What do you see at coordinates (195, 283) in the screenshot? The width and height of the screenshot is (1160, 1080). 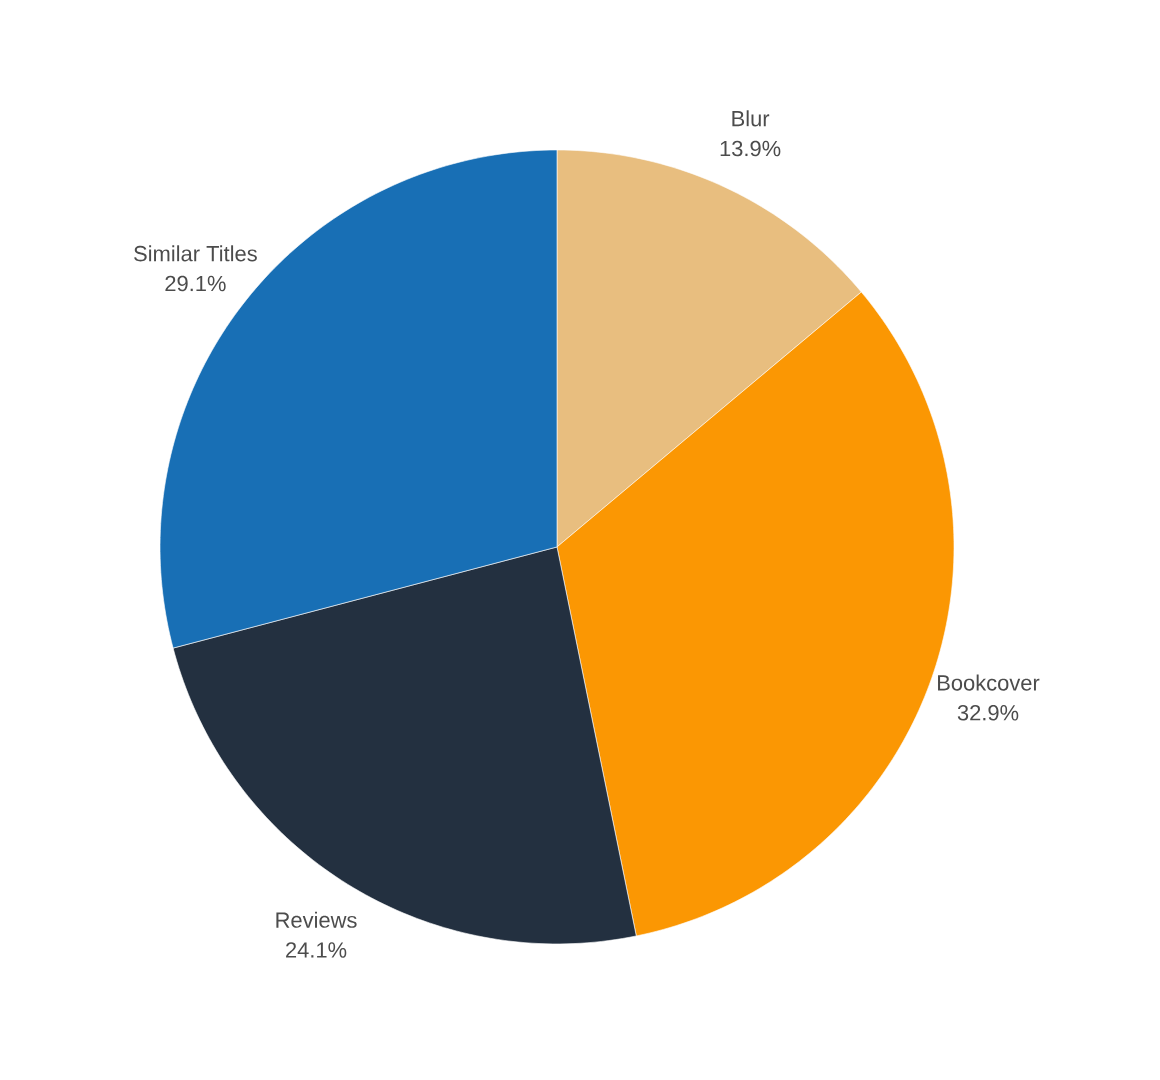 I see `data-label: 29.1%` at bounding box center [195, 283].